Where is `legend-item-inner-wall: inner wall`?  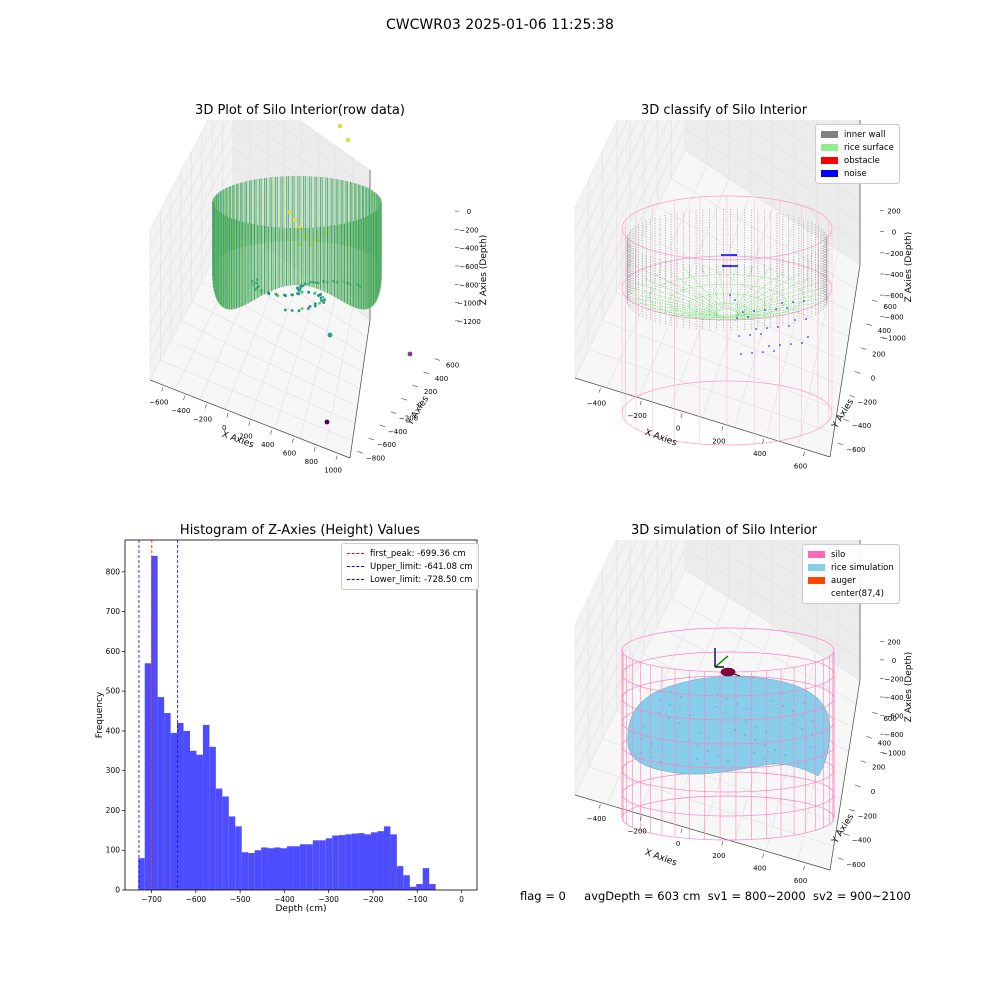
legend-item-inner-wall: inner wall is located at coordinates (857, 134).